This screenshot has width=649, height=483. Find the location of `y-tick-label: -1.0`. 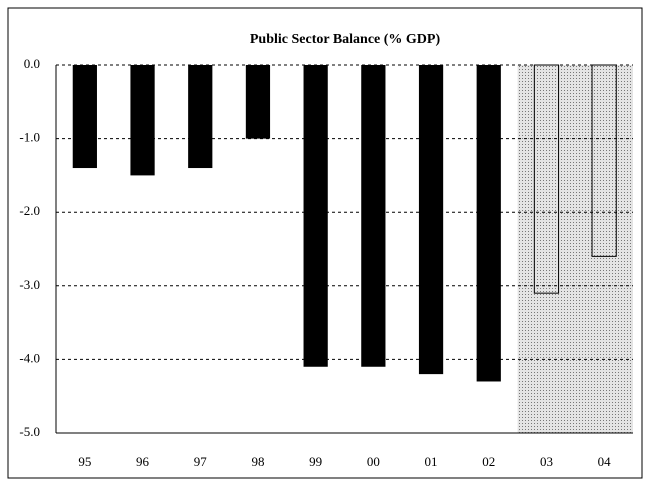

y-tick-label: -1.0 is located at coordinates (29, 137).